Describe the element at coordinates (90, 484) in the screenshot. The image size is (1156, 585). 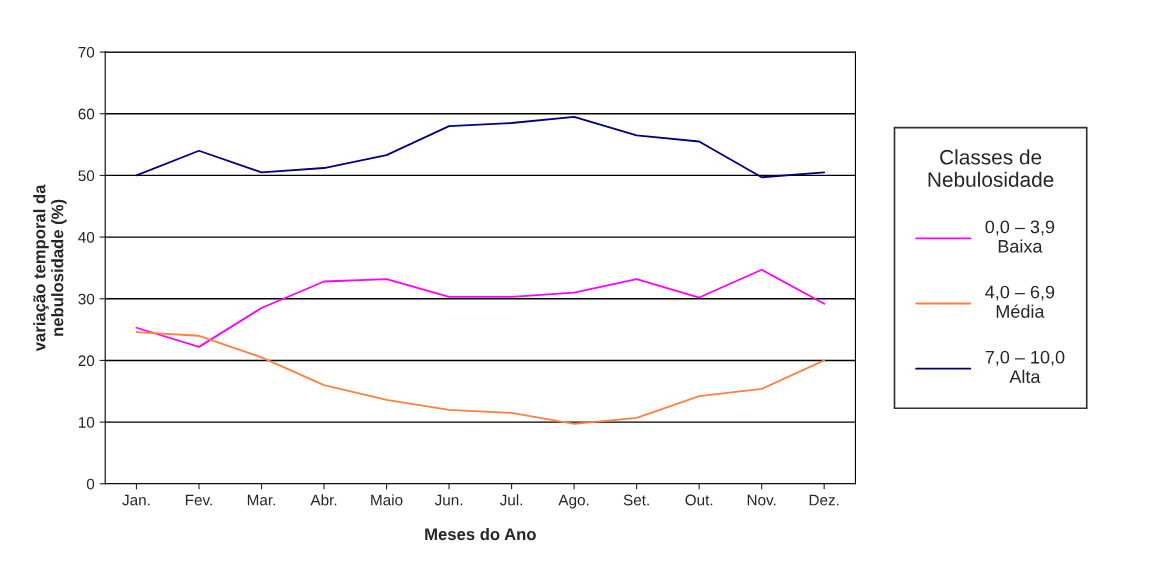
I see `y-tick-label: 0` at that location.